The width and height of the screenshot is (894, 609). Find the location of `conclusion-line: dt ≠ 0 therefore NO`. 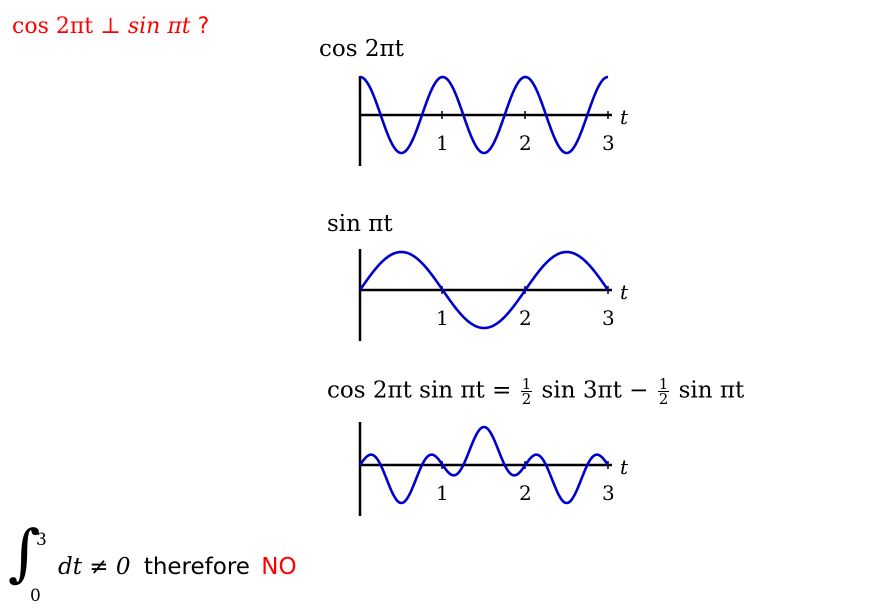

conclusion-line: dt ≠ 0 therefore NO is located at coordinates (177, 567).